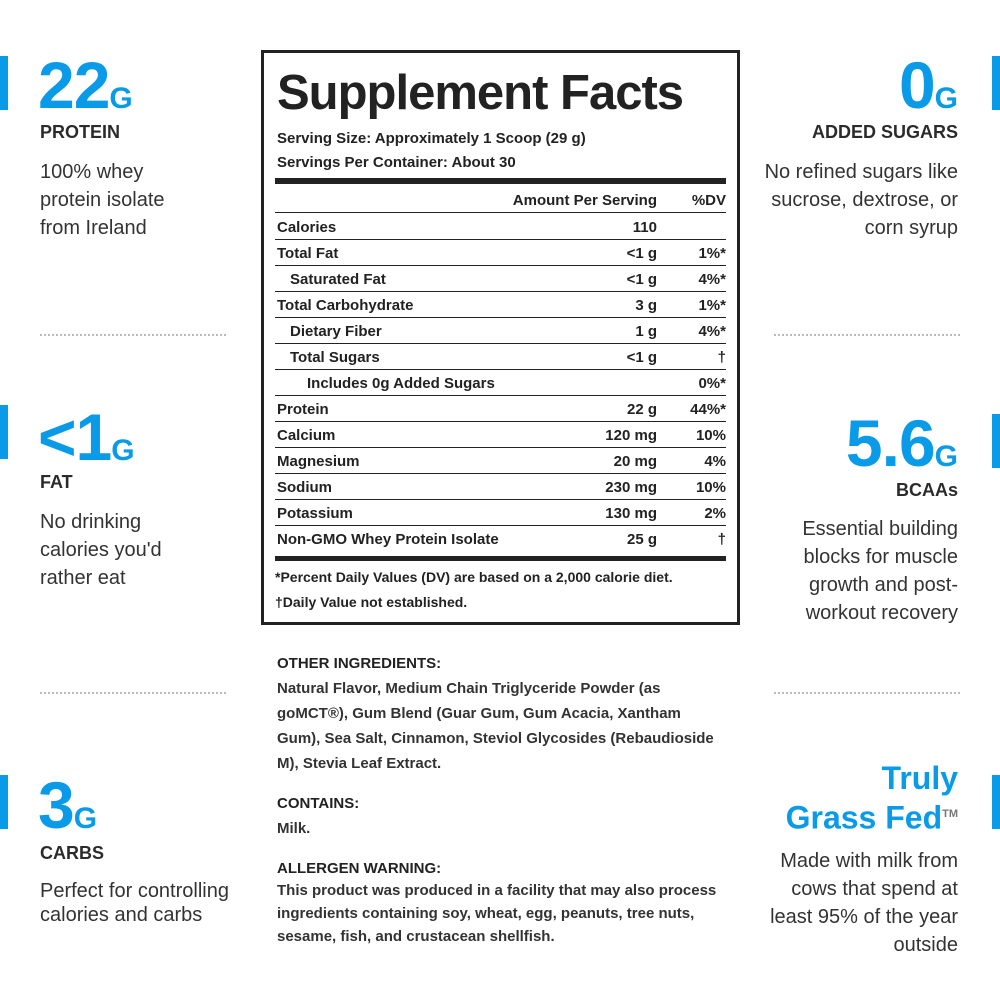  Describe the element at coordinates (306, 435) in the screenshot. I see `nutrient-name: Calcium` at that location.